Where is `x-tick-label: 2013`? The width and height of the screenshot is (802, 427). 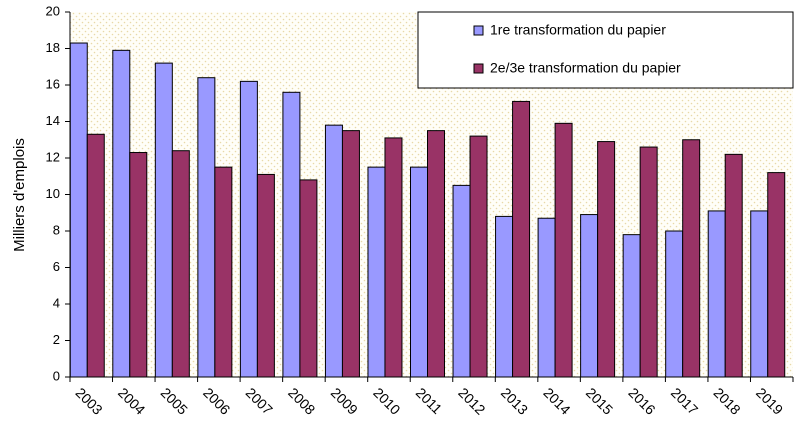
x-tick-label: 2013 is located at coordinates (514, 400).